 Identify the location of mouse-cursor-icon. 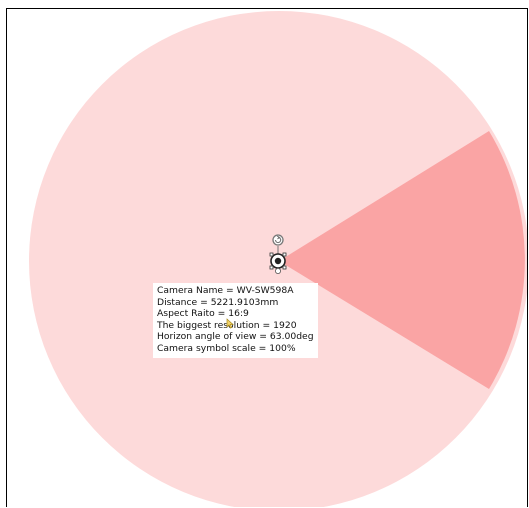
(230, 325).